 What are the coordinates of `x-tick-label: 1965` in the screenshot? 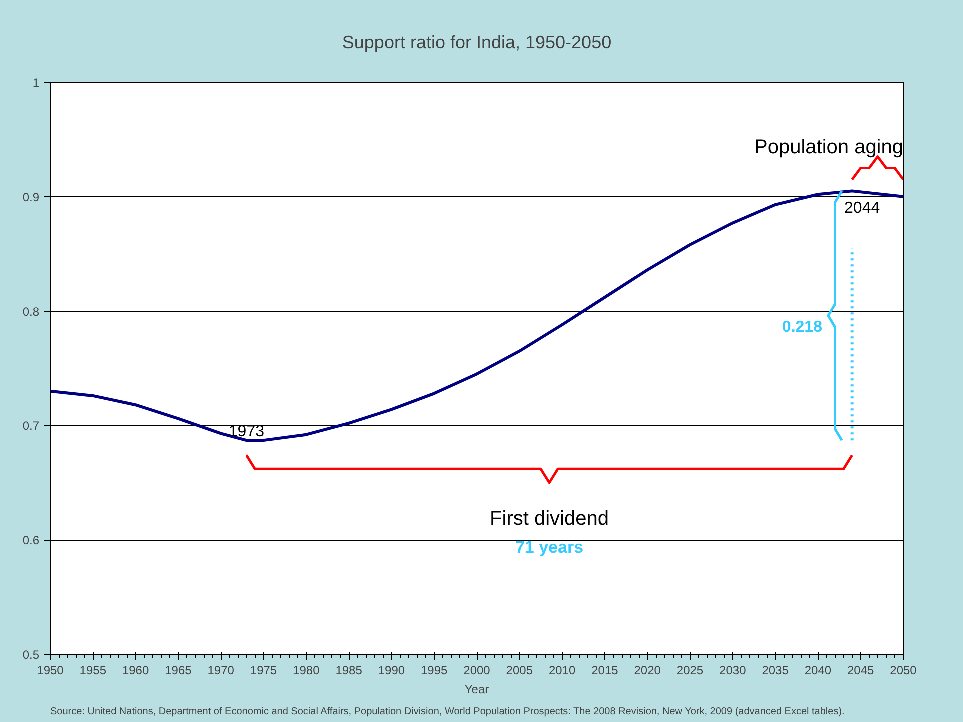 It's located at (178, 671).